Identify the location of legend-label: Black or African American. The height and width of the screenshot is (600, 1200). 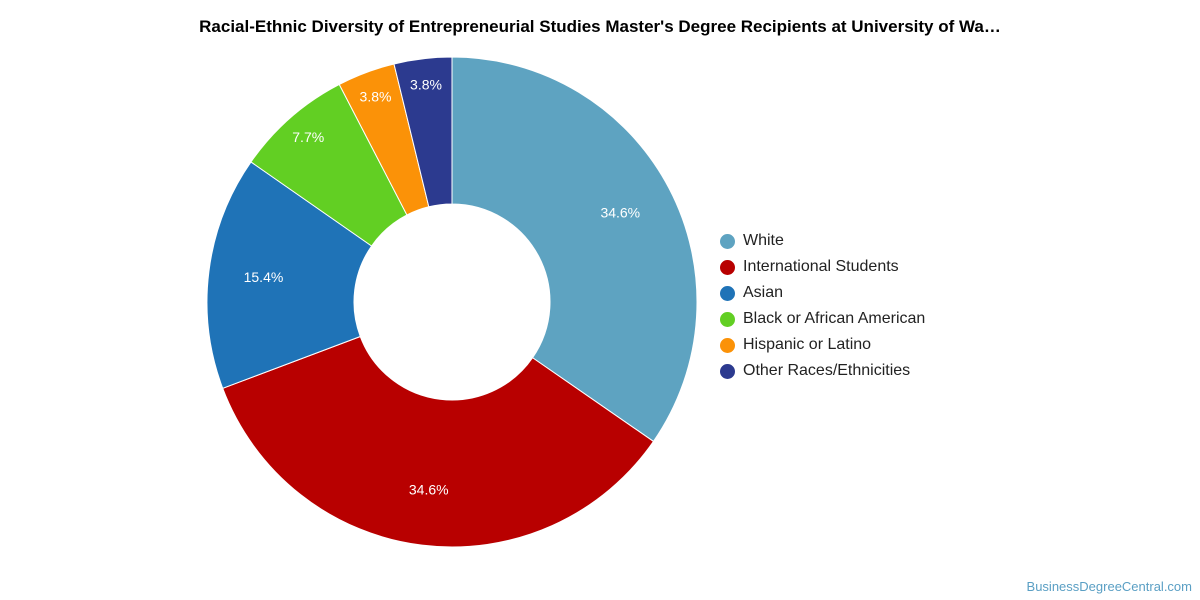
(834, 318).